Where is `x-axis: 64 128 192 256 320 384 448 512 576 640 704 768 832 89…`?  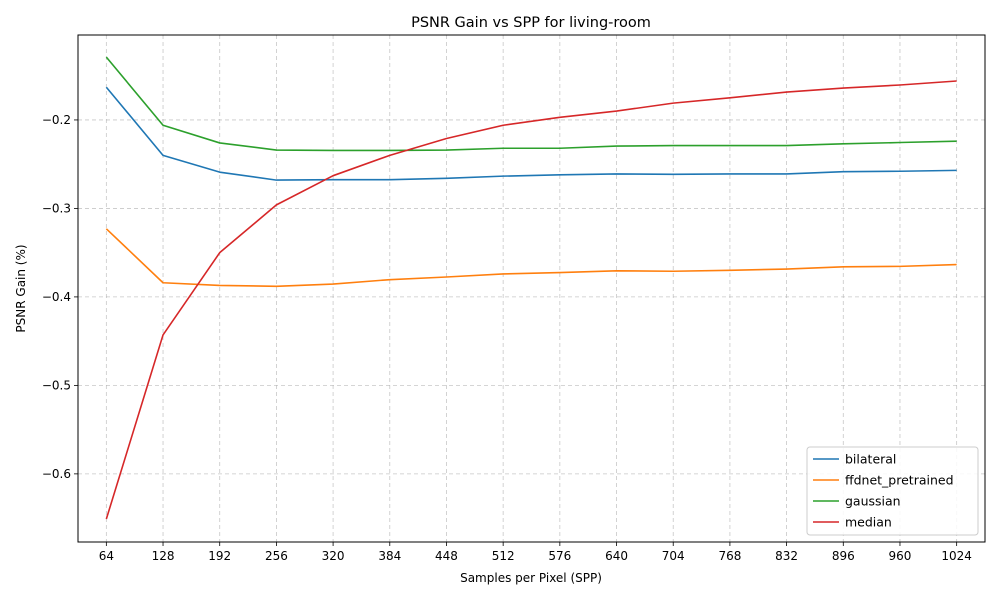
x-axis: 64 128 192 256 320 384 448 512 576 640 704 768 832 89… is located at coordinates (535, 552).